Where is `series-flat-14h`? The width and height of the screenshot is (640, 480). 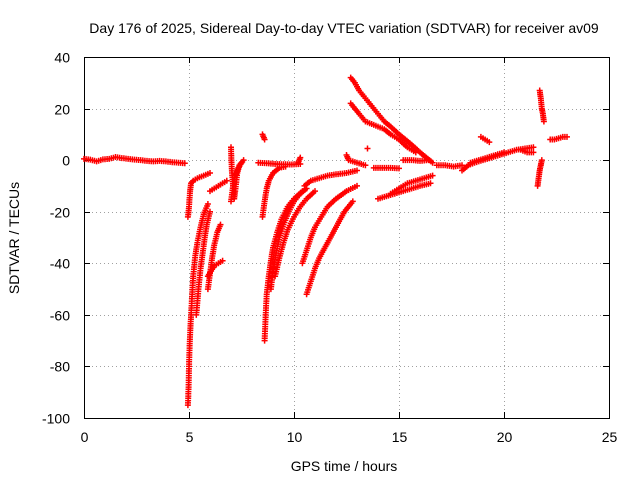 series-flat-14h is located at coordinates (386, 168).